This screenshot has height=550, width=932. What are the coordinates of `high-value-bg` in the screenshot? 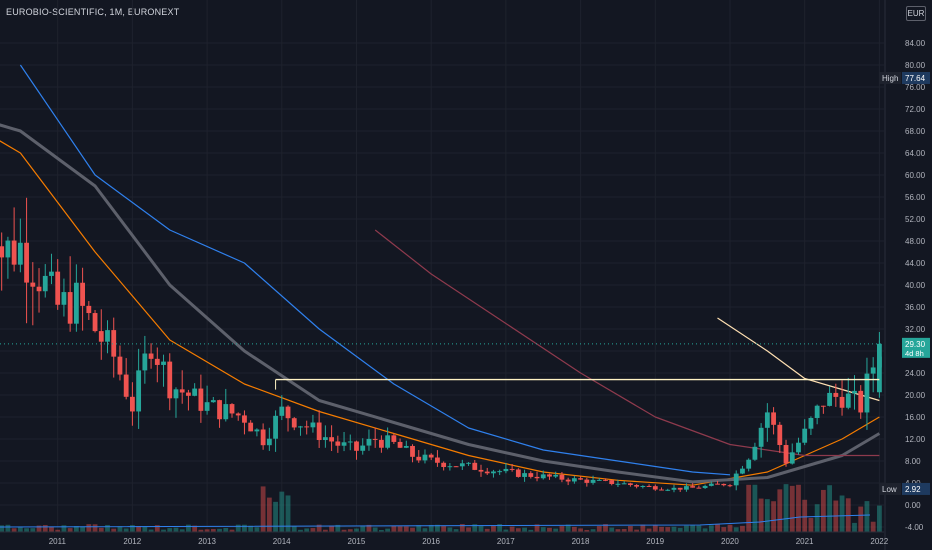 It's located at (916, 77).